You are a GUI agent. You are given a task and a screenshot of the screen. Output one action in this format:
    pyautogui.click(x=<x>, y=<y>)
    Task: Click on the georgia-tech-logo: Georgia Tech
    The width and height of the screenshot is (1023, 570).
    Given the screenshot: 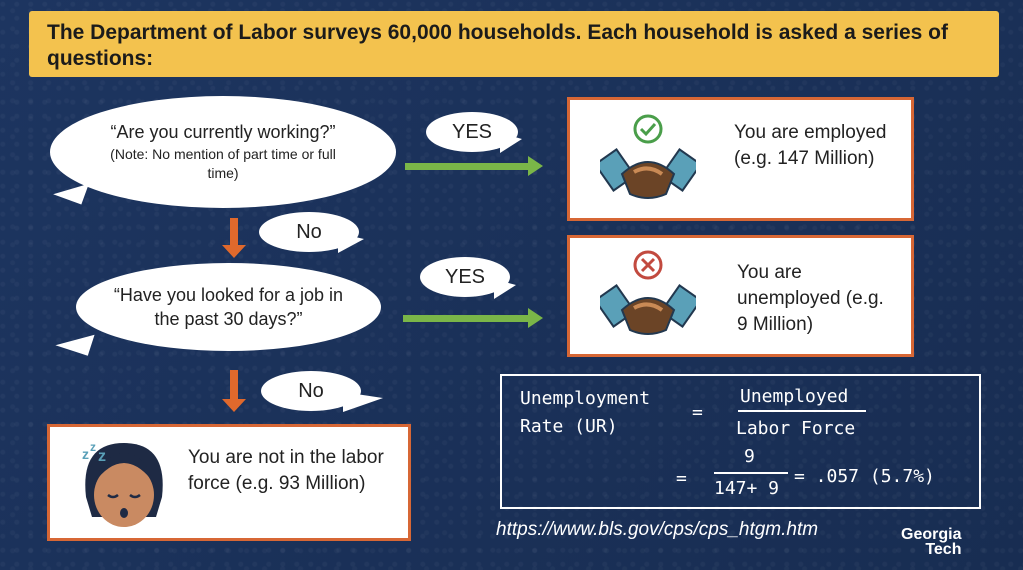 What is the action you would take?
    pyautogui.click(x=931, y=542)
    